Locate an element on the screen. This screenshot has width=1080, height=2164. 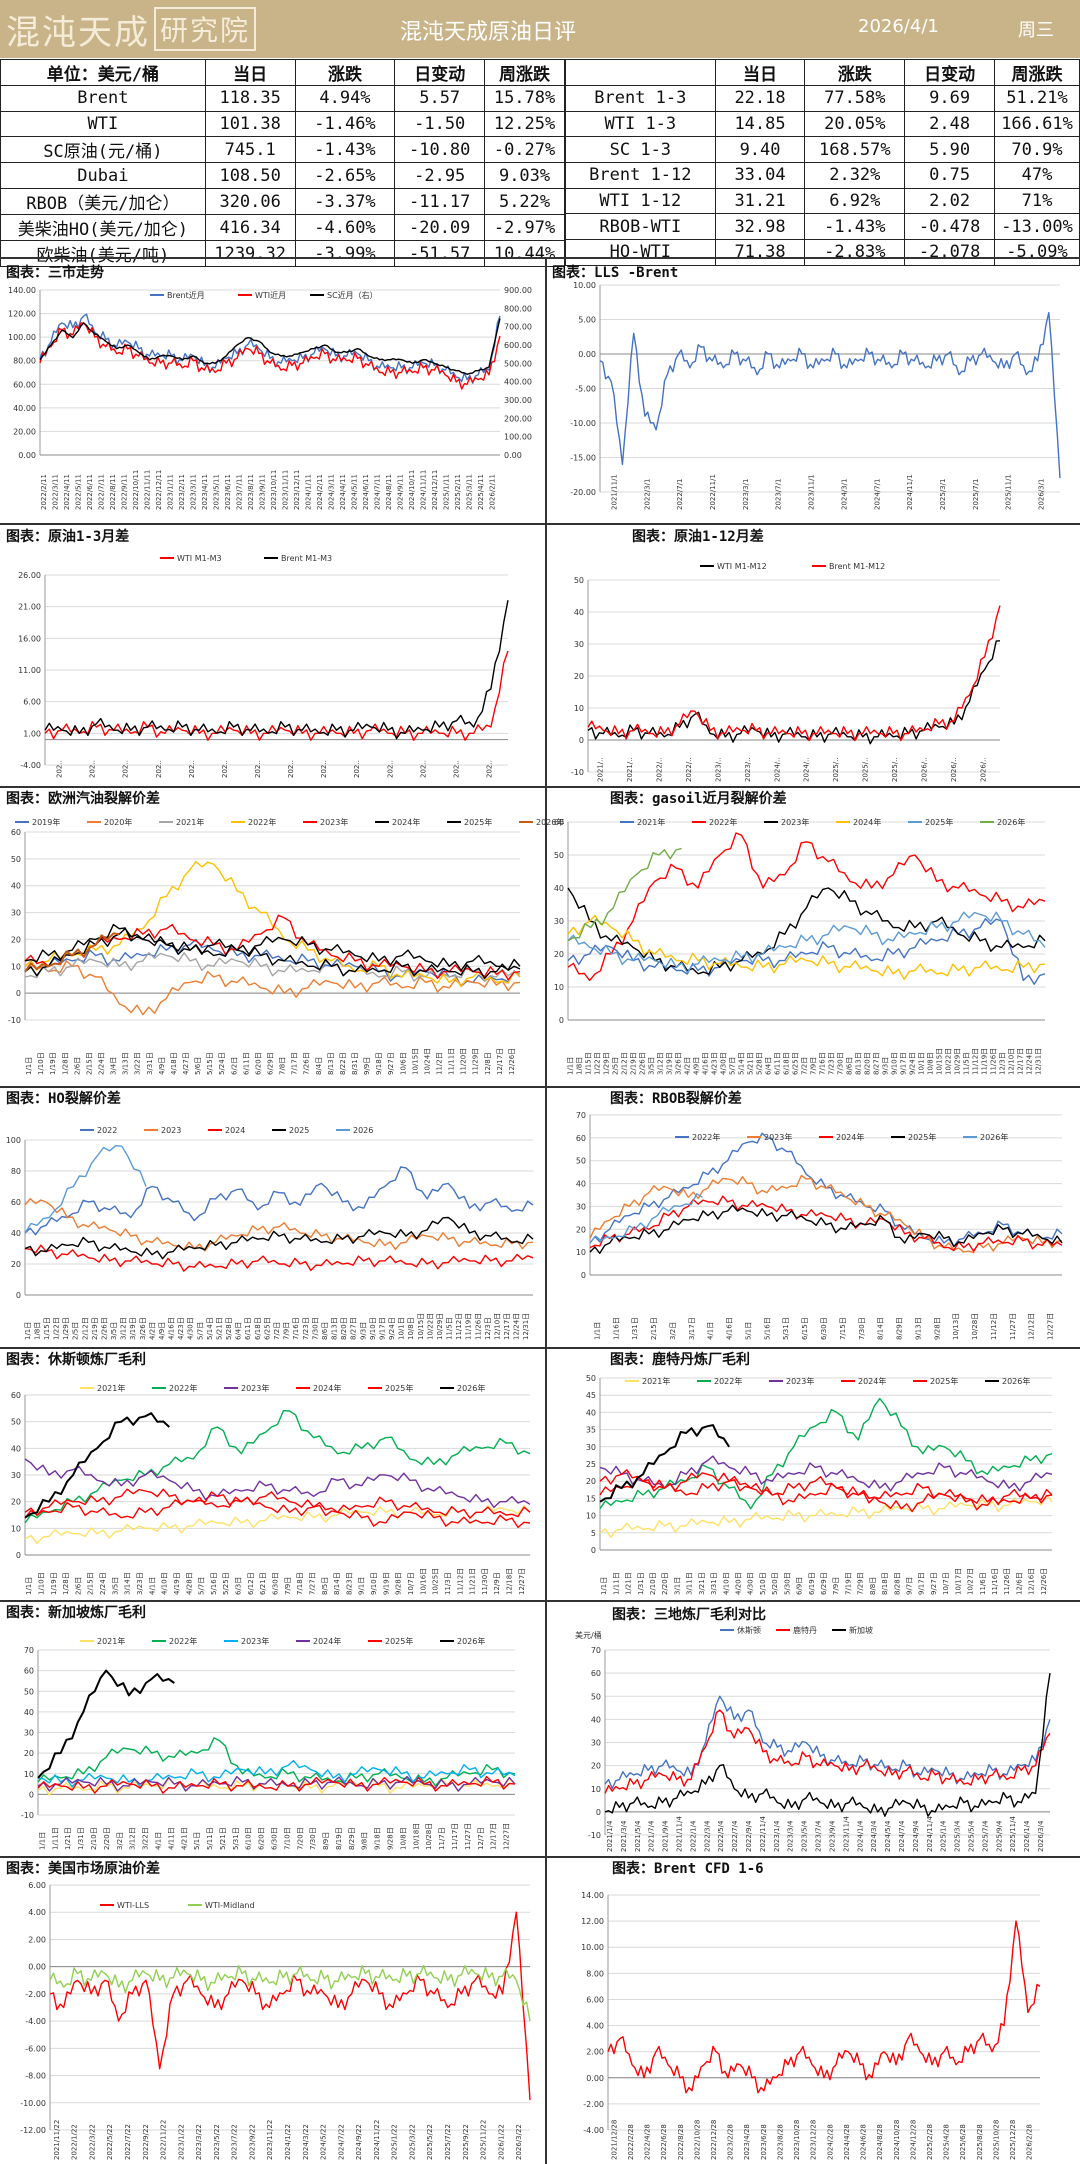
x-tick-label: 4/11日 is located at coordinates (171, 1838).